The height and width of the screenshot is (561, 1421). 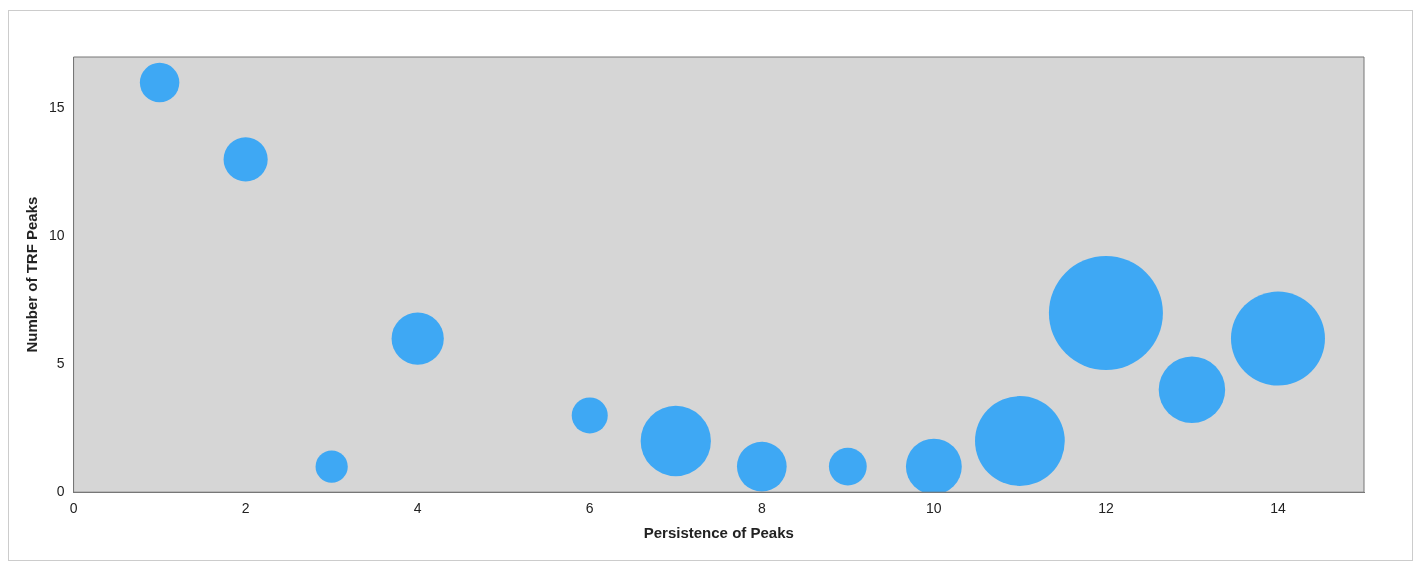 I want to click on x-tick-label: 8, so click(x=761, y=508).